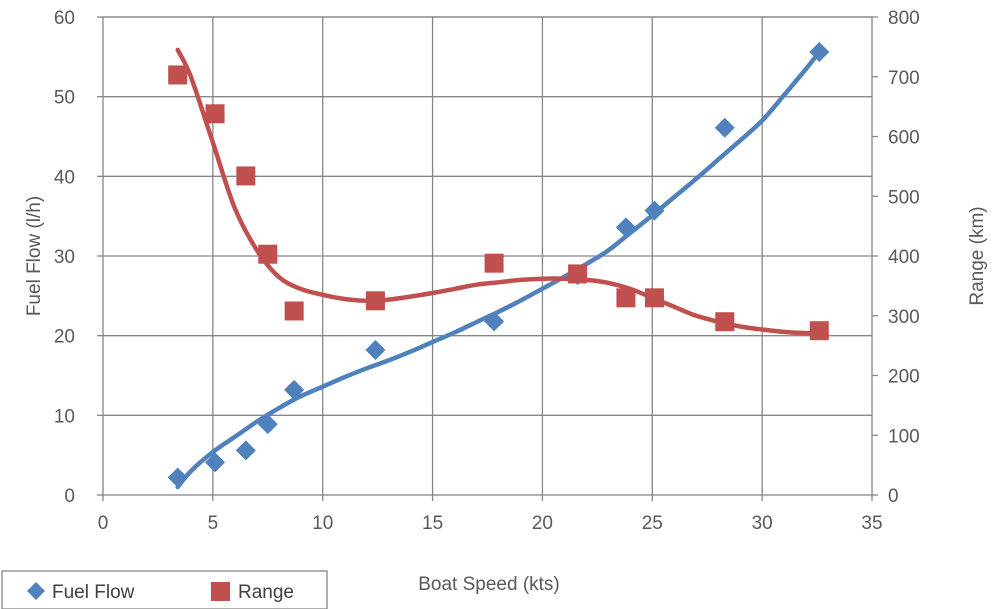  I want to click on y2-tick-label: 0, so click(893, 496).